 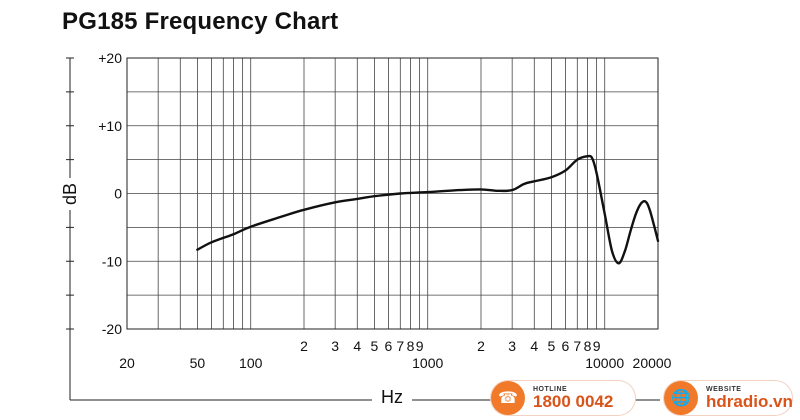 I want to click on x-axis-label: Hz, so click(x=392, y=397).